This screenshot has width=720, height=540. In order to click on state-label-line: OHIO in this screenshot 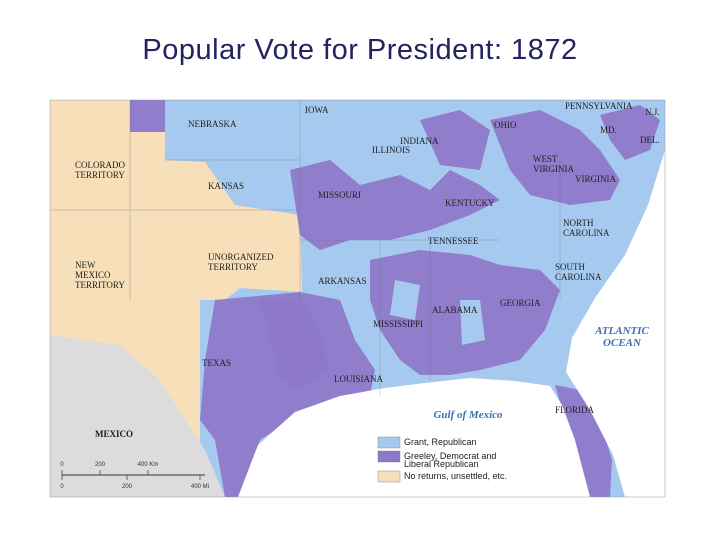, I will do `click(505, 125)`.